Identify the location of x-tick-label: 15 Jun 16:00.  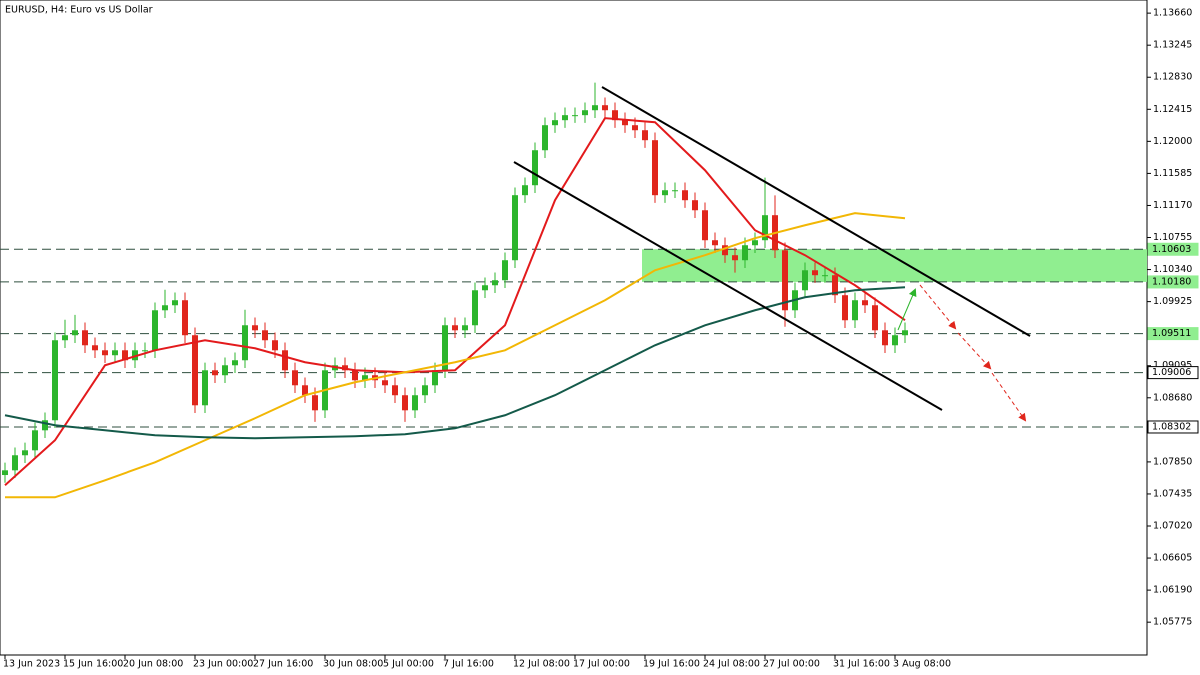
(93, 664).